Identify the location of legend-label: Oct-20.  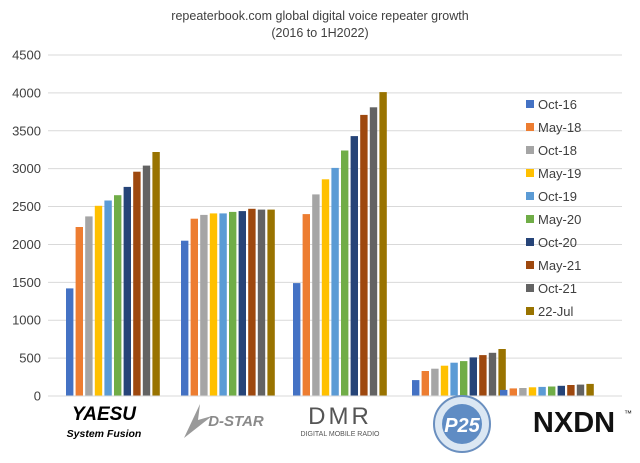
(557, 242).